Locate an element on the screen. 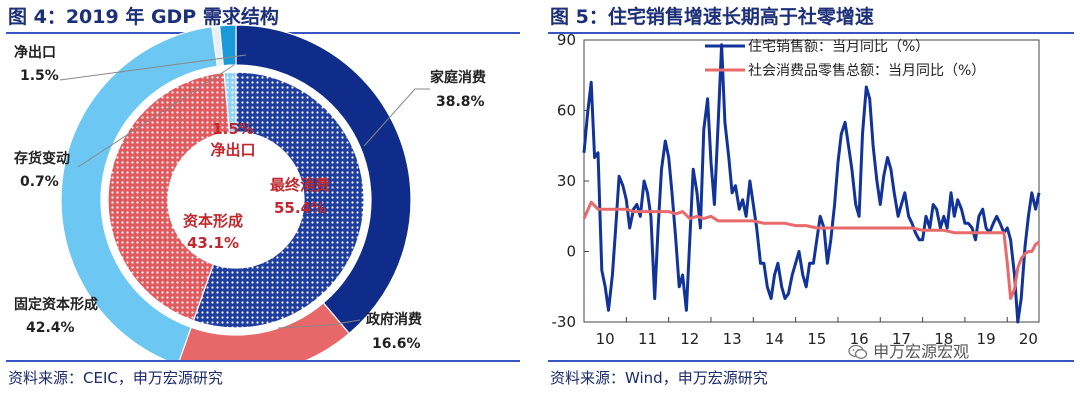 The image size is (1080, 401). inner-capital-formation-pct: 43.1% is located at coordinates (213, 243).